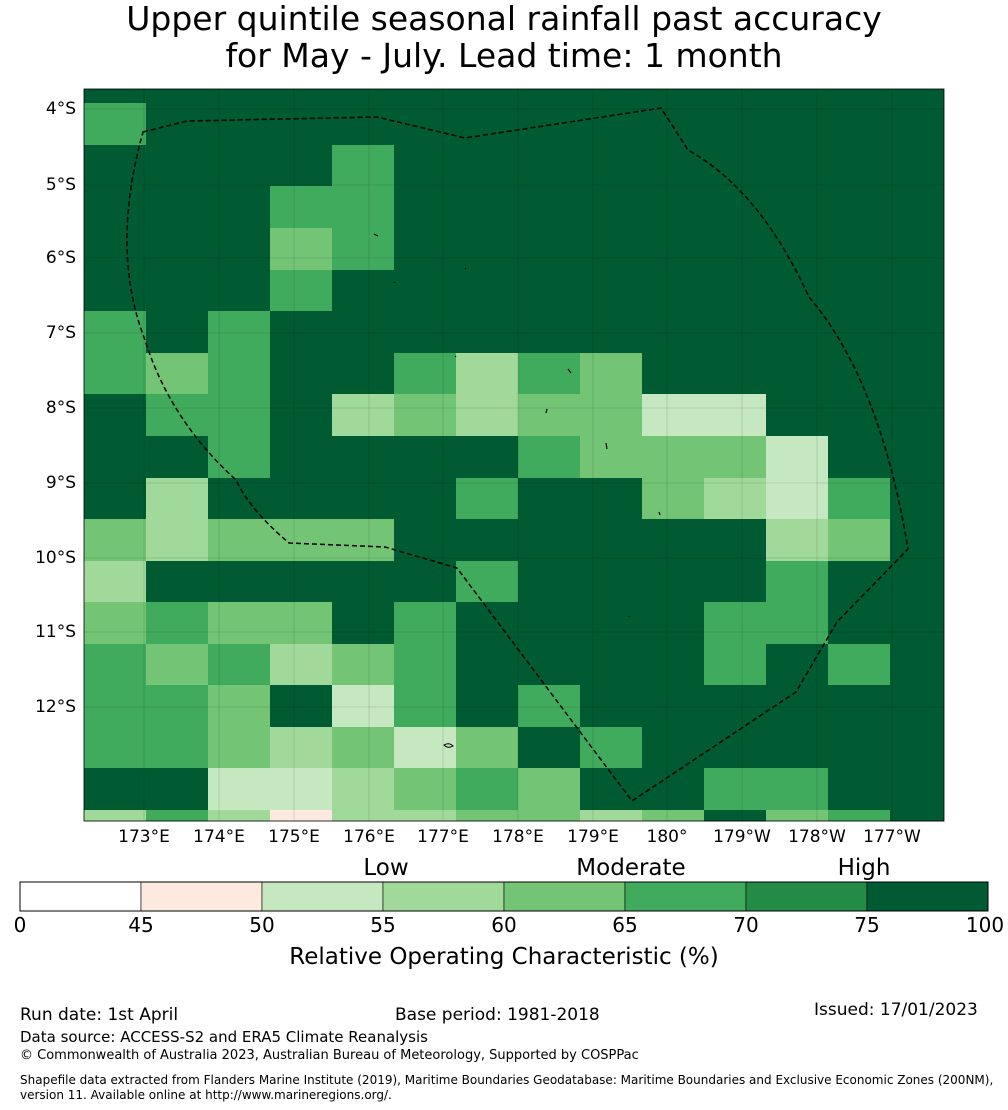 The height and width of the screenshot is (1110, 1008). I want to click on colorbar-tick-label: 55, so click(383, 925).